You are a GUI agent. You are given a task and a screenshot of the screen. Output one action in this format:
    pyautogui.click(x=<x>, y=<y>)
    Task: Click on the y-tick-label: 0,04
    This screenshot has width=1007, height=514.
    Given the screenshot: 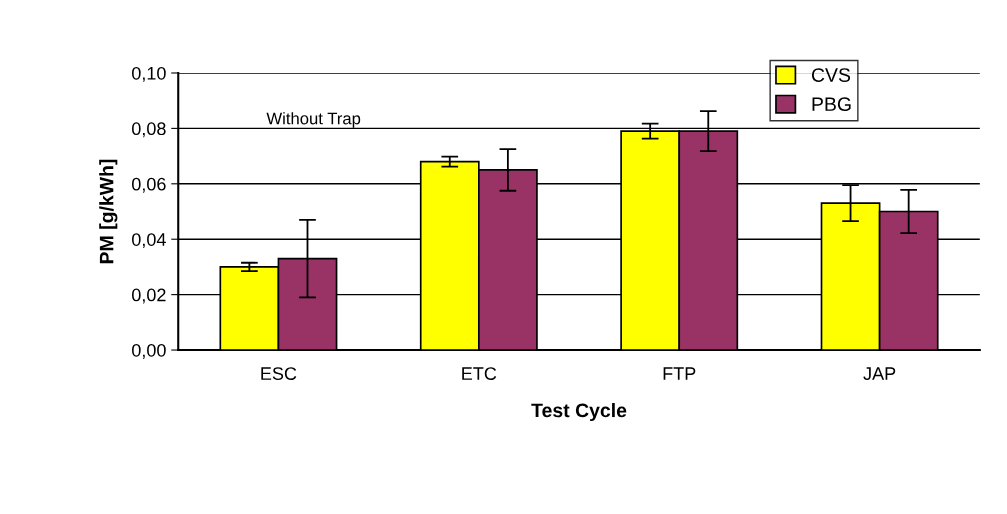 What is the action you would take?
    pyautogui.click(x=149, y=241)
    